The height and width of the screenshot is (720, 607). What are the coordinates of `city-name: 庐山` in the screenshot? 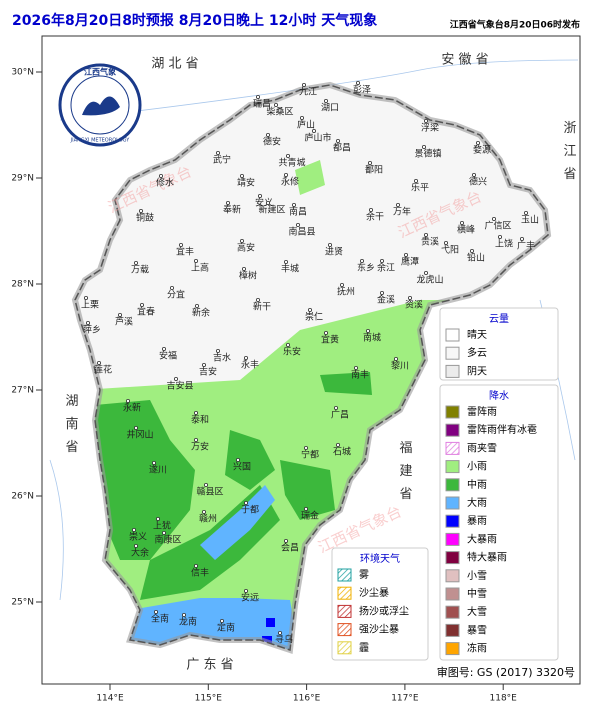 It's located at (306, 125).